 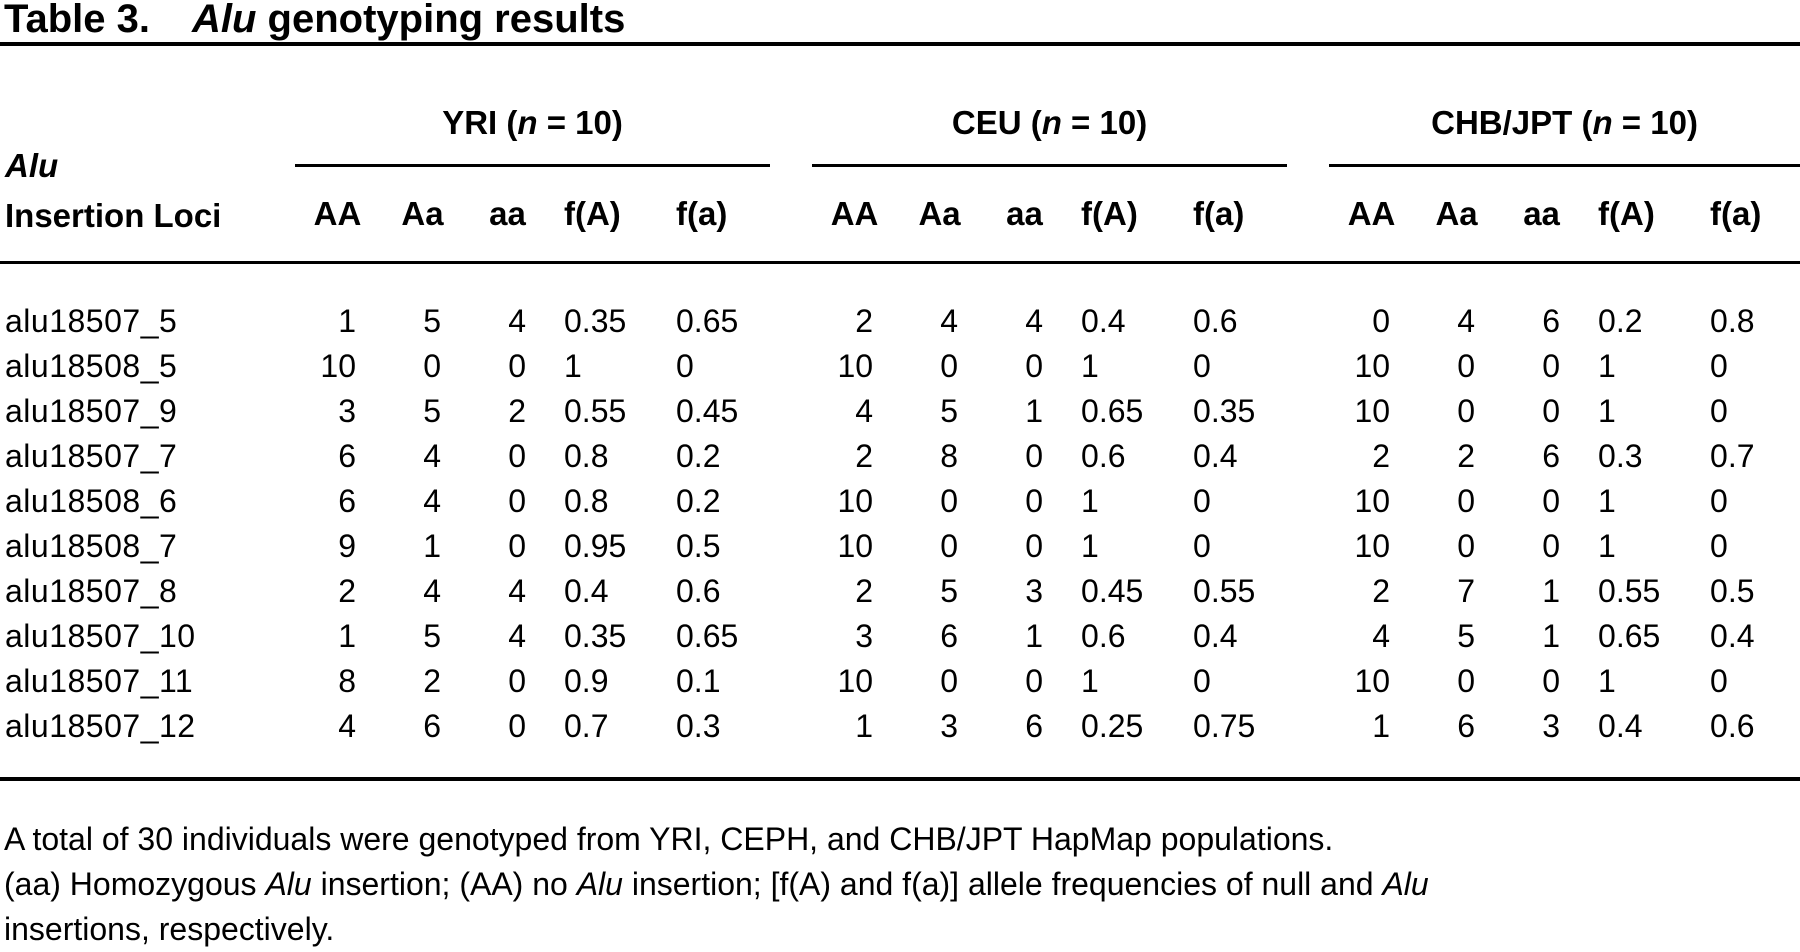 I want to click on table-row: alu18507_8 2 4 4 0.4 0.6 2 5 3 0.45 0.55 2 7 1 0.55 0.5, so click(x=900, y=591).